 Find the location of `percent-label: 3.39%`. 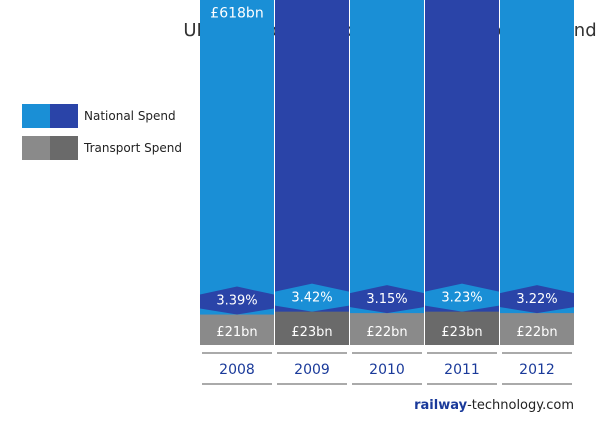

percent-label: 3.39% is located at coordinates (236, 301).